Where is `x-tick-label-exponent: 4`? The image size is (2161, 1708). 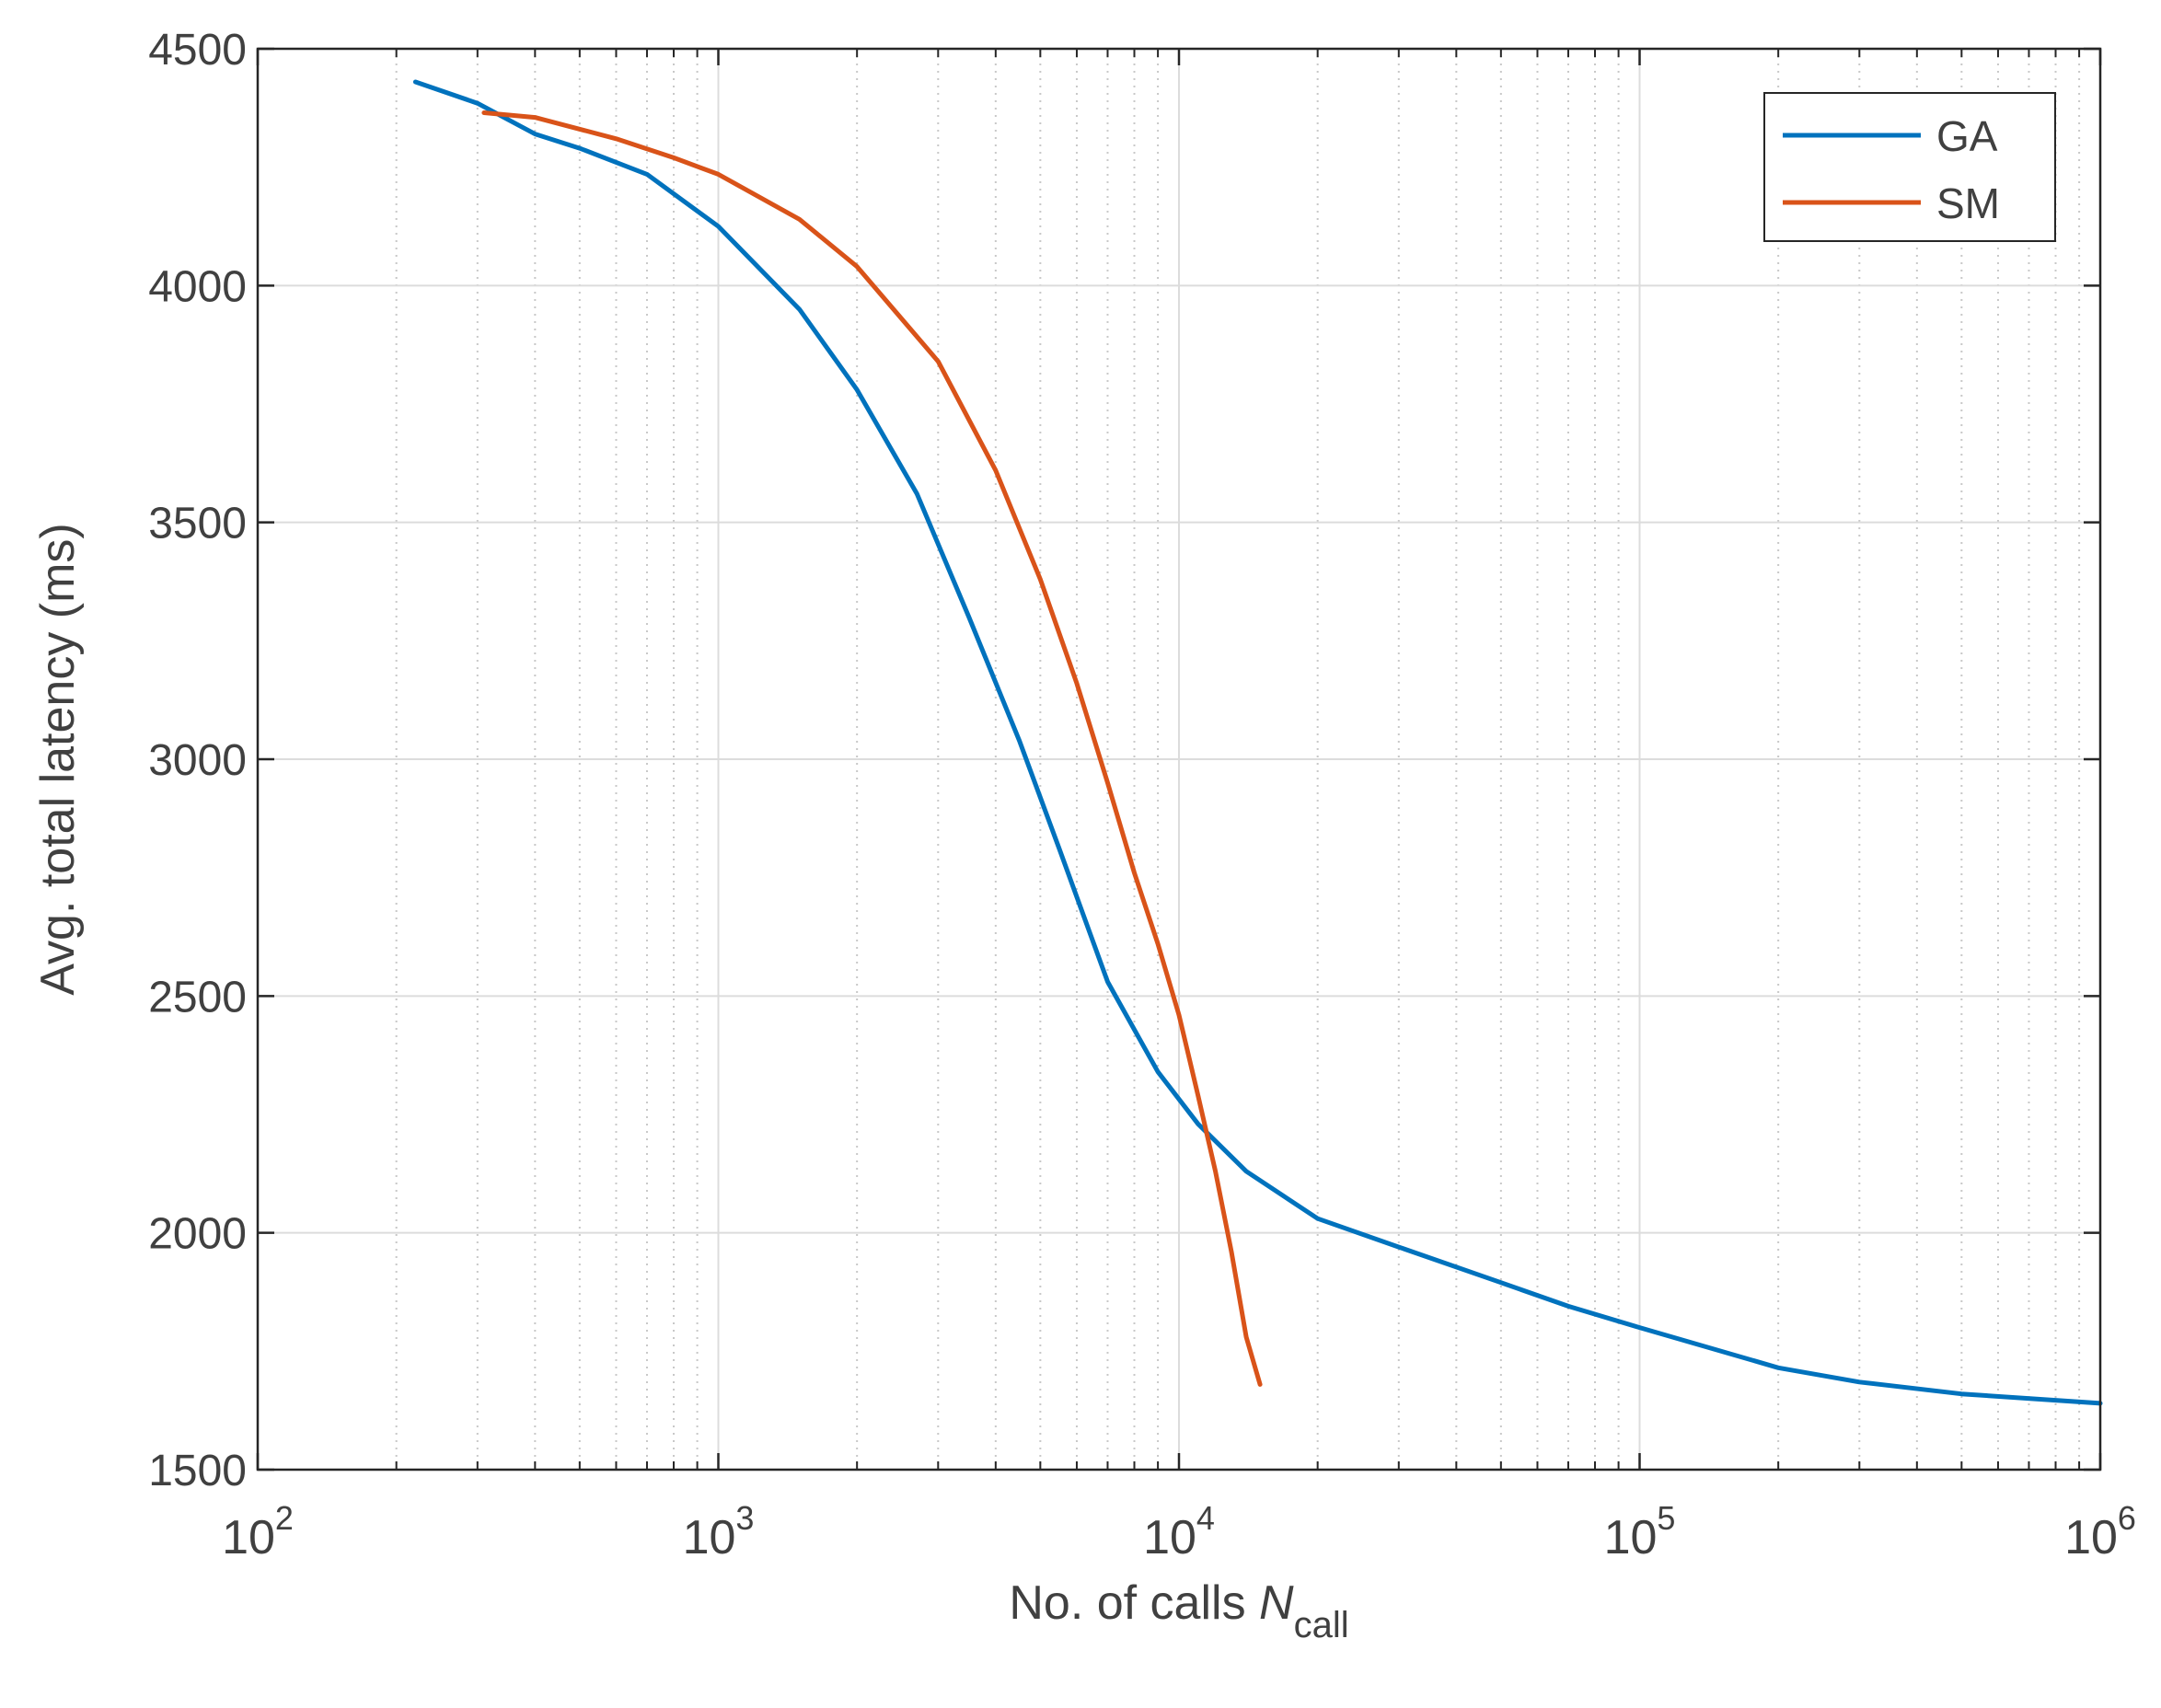 x-tick-label-exponent: 4 is located at coordinates (1205, 1518).